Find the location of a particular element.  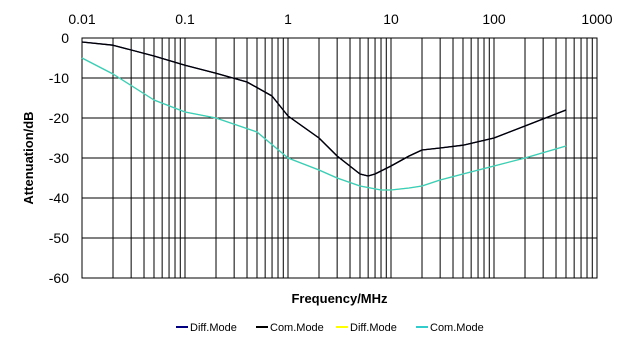

legend: Diff.Mode Com.Mode Diff.Mode Com.Mode is located at coordinates (330, 328).